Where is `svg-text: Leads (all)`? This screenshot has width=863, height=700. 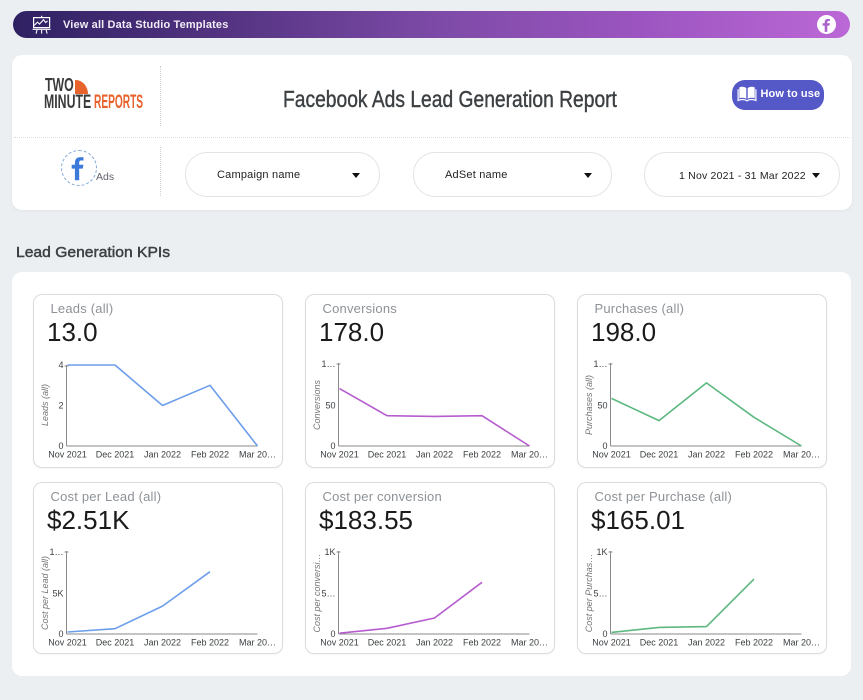
svg-text: Leads (all) is located at coordinates (45, 405).